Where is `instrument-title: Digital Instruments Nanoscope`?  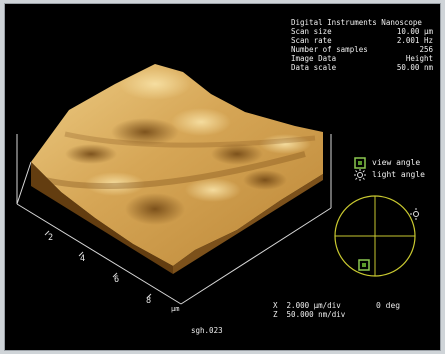 instrument-title: Digital Instruments Nanoscope is located at coordinates (356, 22).